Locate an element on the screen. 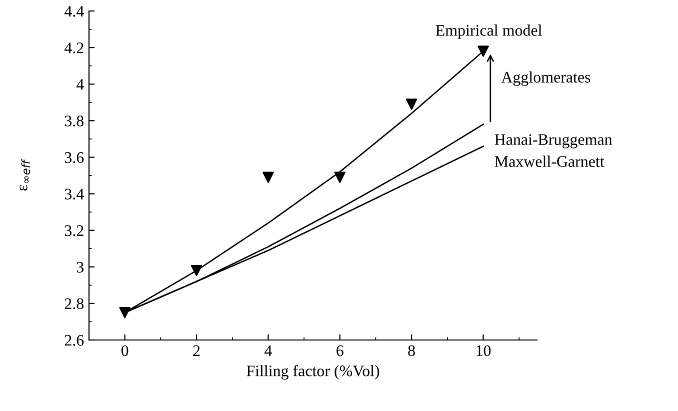 The image size is (678, 411). y-tick-label: 3.2 is located at coordinates (74, 230).